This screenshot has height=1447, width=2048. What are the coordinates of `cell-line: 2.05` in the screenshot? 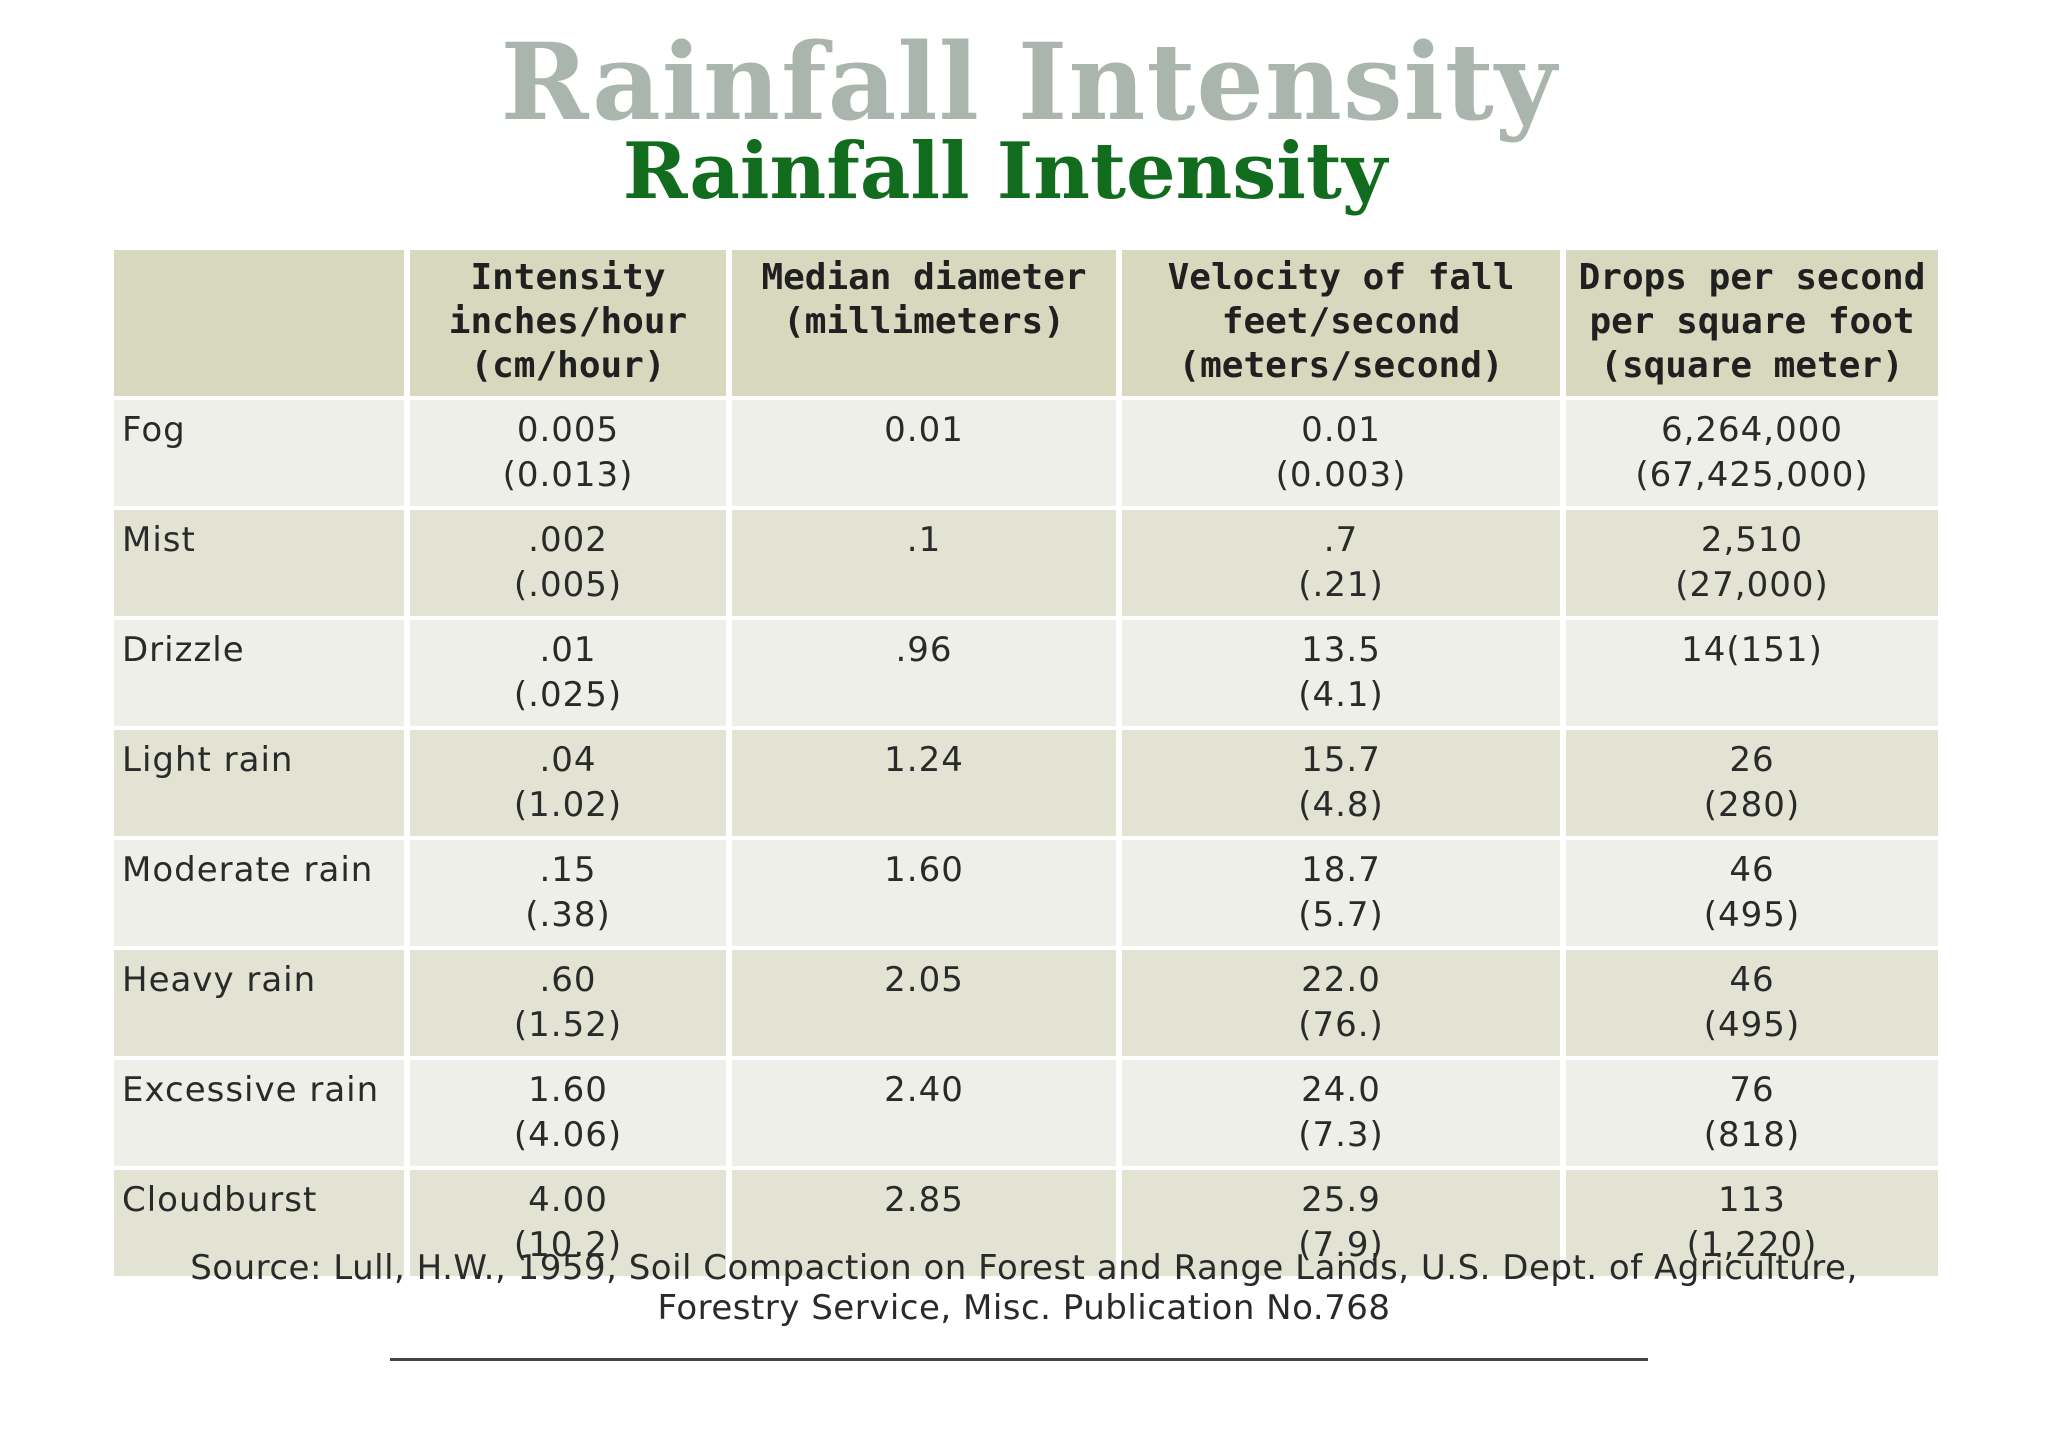 It's located at (924, 980).